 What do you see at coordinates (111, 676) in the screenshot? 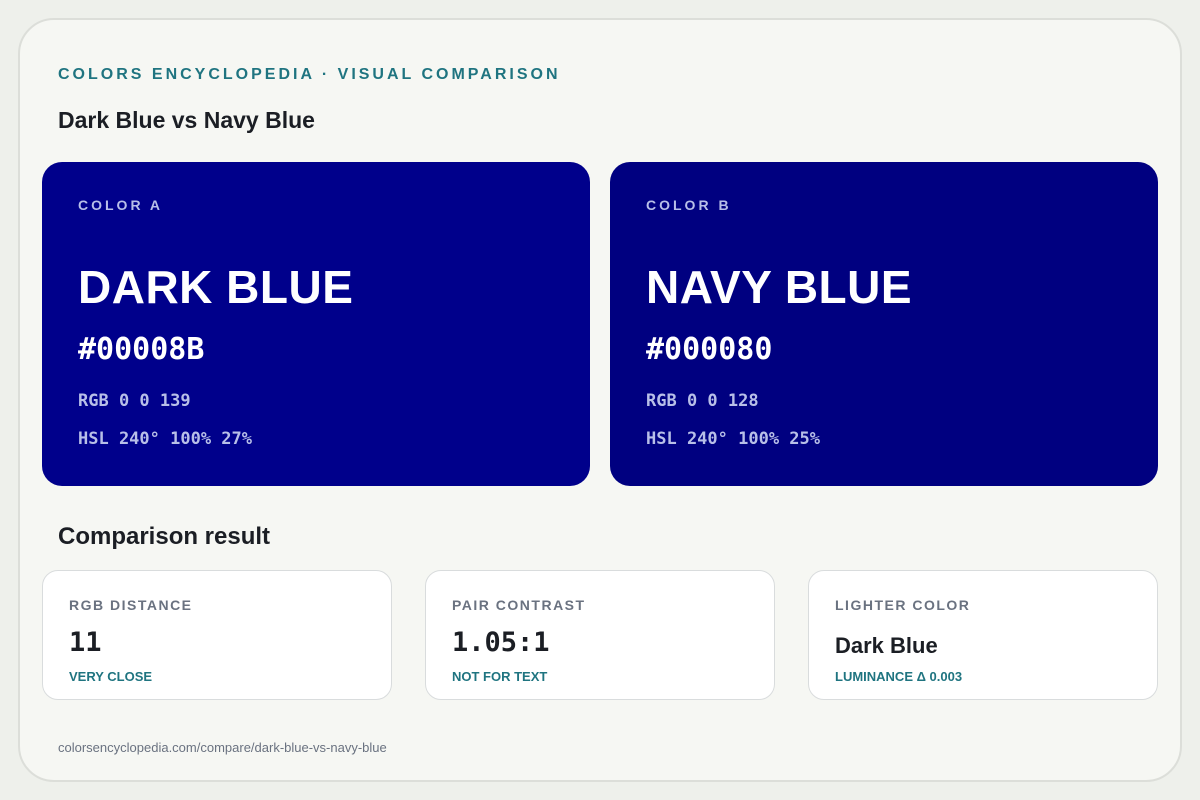
I see `card-note: VERY CLOSE` at bounding box center [111, 676].